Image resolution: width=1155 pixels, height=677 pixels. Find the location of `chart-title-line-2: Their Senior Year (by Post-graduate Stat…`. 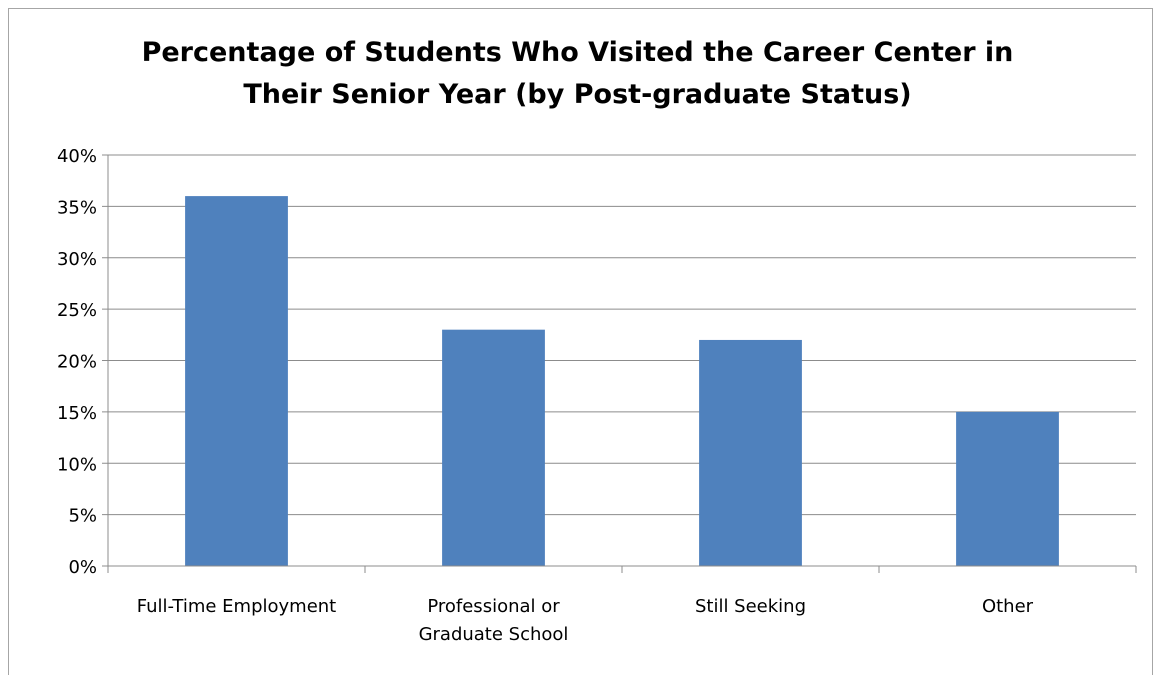

chart-title-line-2: Their Senior Year (by Post-graduate Stat… is located at coordinates (577, 94).